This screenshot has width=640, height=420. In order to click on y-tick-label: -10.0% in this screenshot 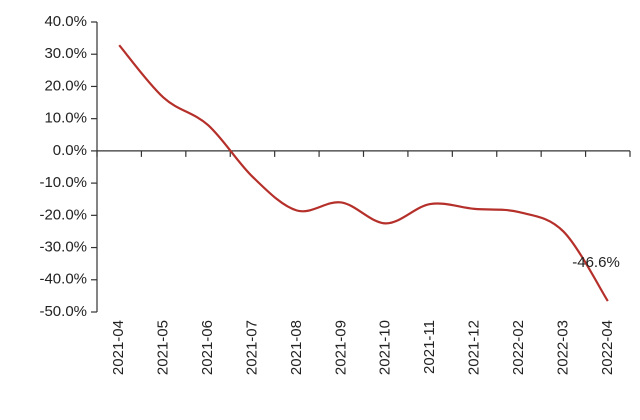, I will do `click(63, 182)`.